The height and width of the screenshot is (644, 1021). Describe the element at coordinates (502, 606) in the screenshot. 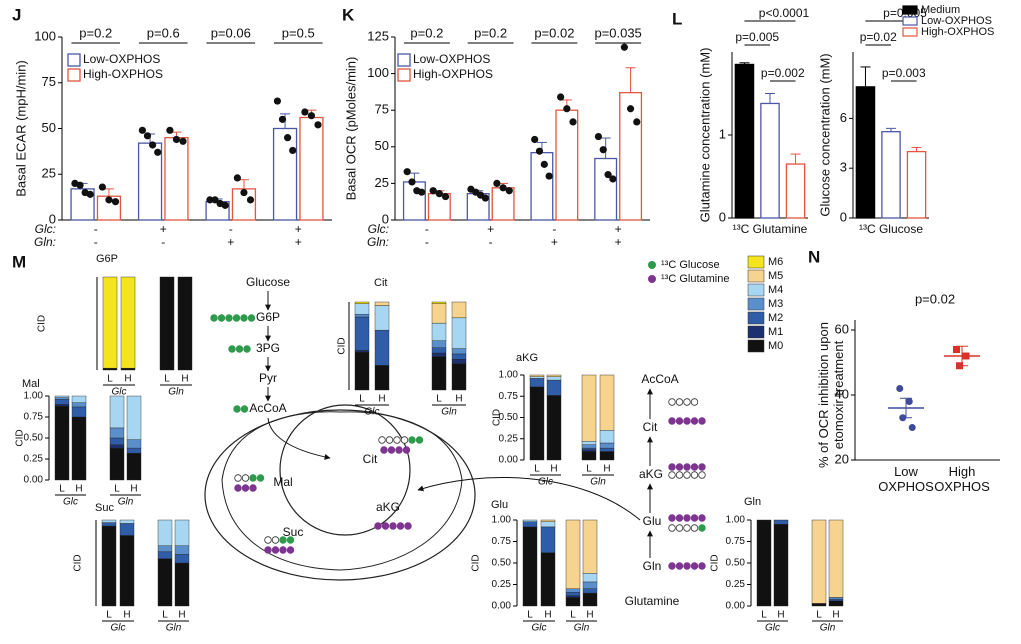

I see `y-tick-label: 0.00` at that location.